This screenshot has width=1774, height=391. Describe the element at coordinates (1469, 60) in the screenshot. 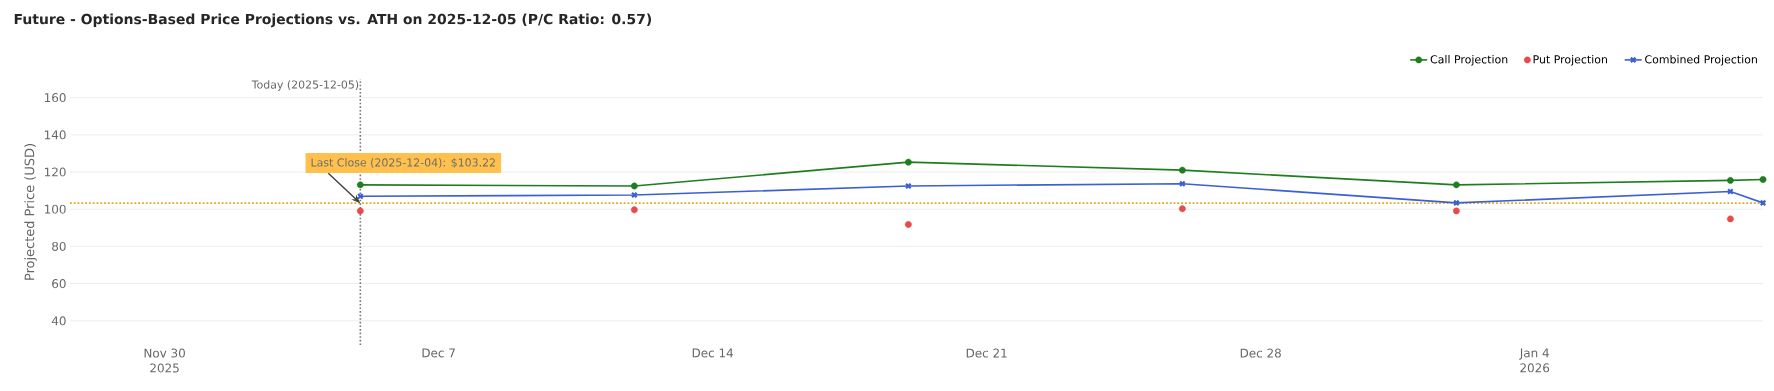

I see `legend-label: Call Projection` at that location.